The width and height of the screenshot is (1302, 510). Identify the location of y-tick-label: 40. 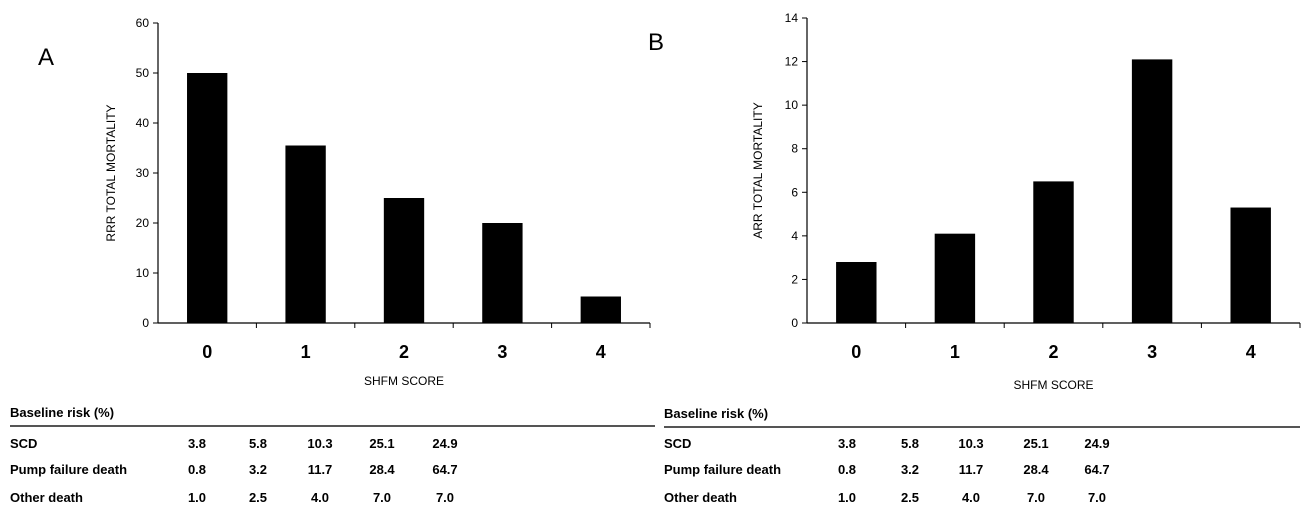
(143, 123).